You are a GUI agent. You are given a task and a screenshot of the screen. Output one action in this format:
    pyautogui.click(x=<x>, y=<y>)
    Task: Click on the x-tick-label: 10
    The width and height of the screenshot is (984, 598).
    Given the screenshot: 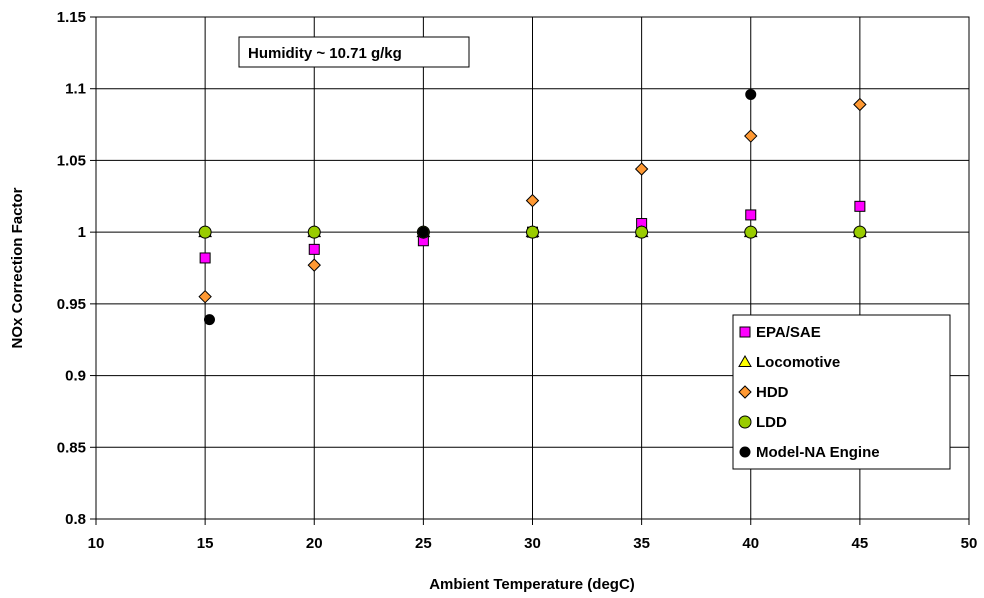 What is the action you would take?
    pyautogui.click(x=96, y=543)
    